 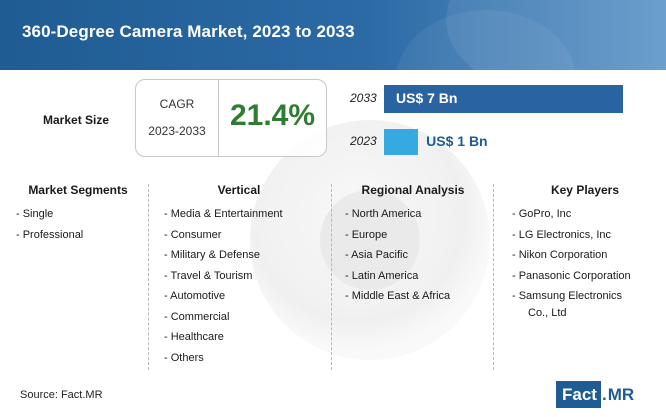 What do you see at coordinates (239, 190) in the screenshot?
I see `section-heading: Vertical` at bounding box center [239, 190].